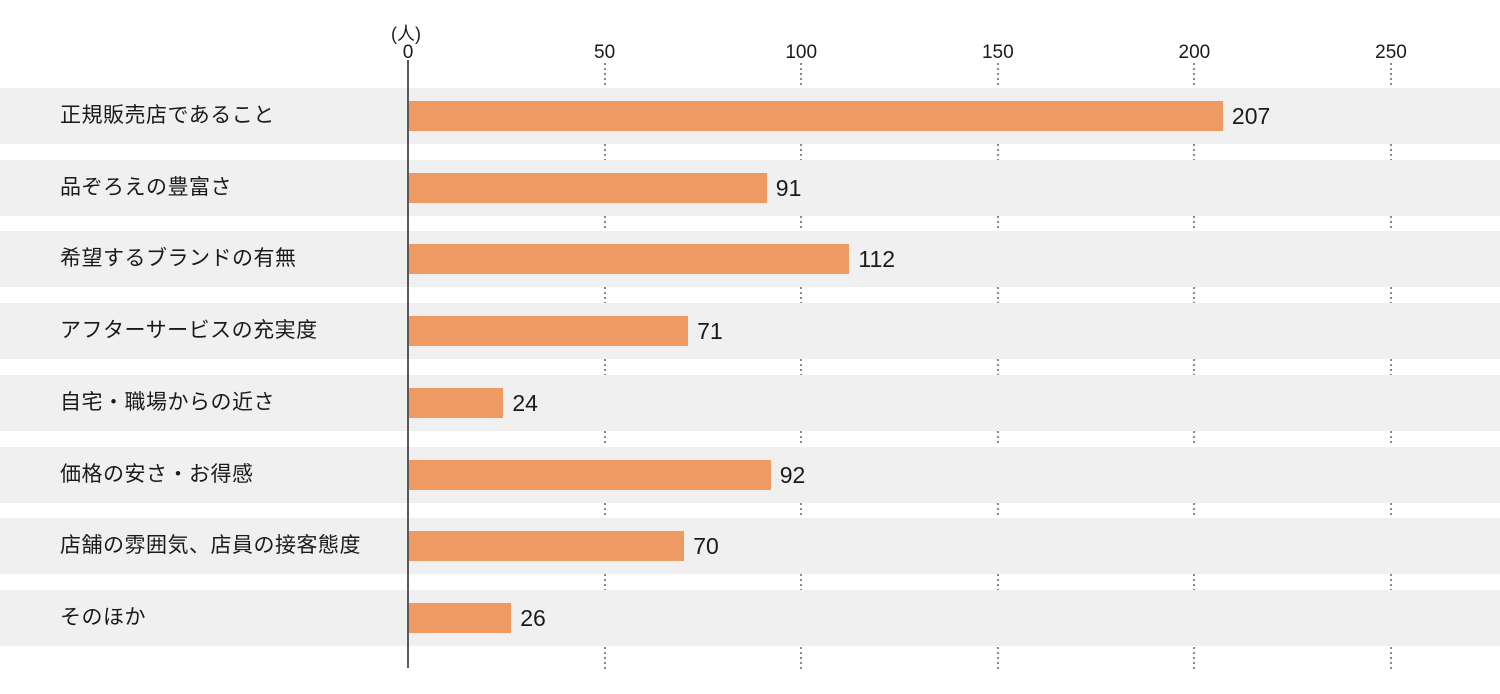  Describe the element at coordinates (408, 52) in the screenshot. I see `x-tick-0: 0` at that location.